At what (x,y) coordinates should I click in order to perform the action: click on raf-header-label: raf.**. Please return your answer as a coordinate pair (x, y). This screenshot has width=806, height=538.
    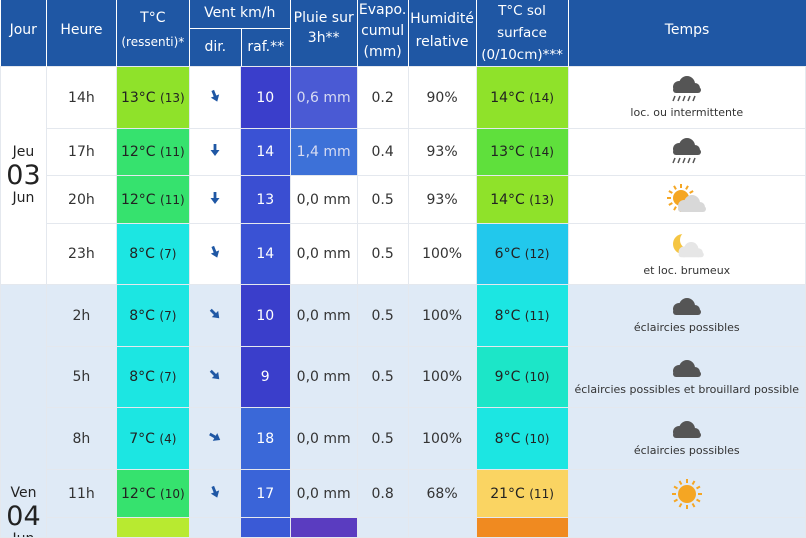
    Looking at the image, I should click on (265, 47).